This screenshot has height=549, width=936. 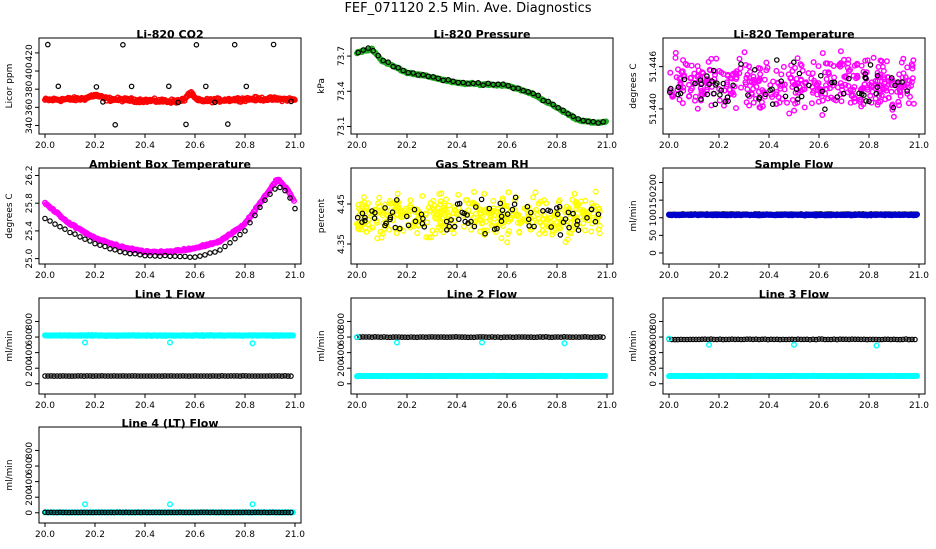 What do you see at coordinates (342, 244) in the screenshot?
I see `y-tick-label: 4.35` at bounding box center [342, 244].